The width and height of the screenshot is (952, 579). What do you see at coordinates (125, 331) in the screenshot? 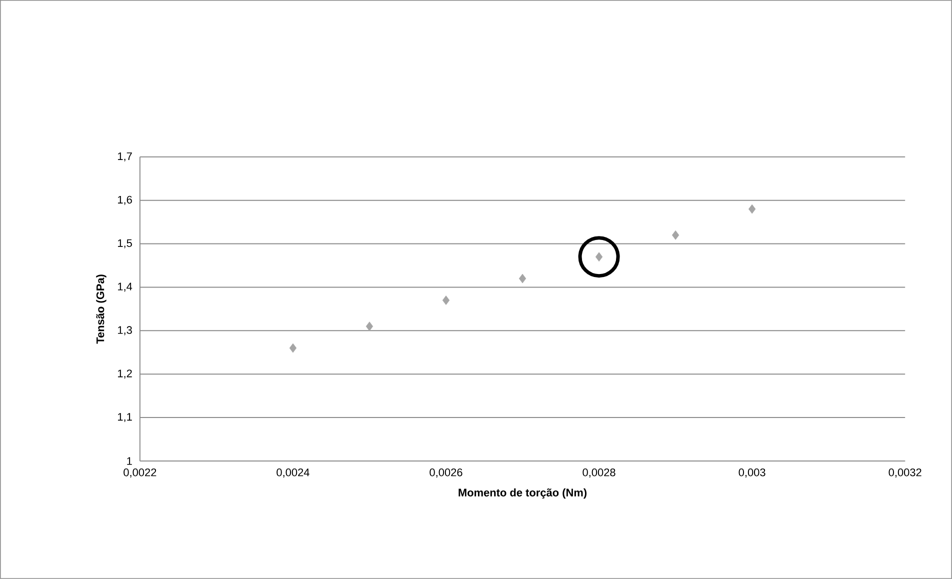
I see `y-tick-label: 1,3` at bounding box center [125, 331].